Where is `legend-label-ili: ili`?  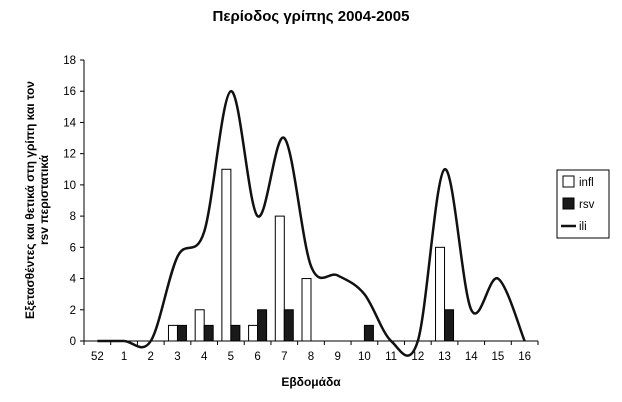 legend-label-ili: ili is located at coordinates (583, 227).